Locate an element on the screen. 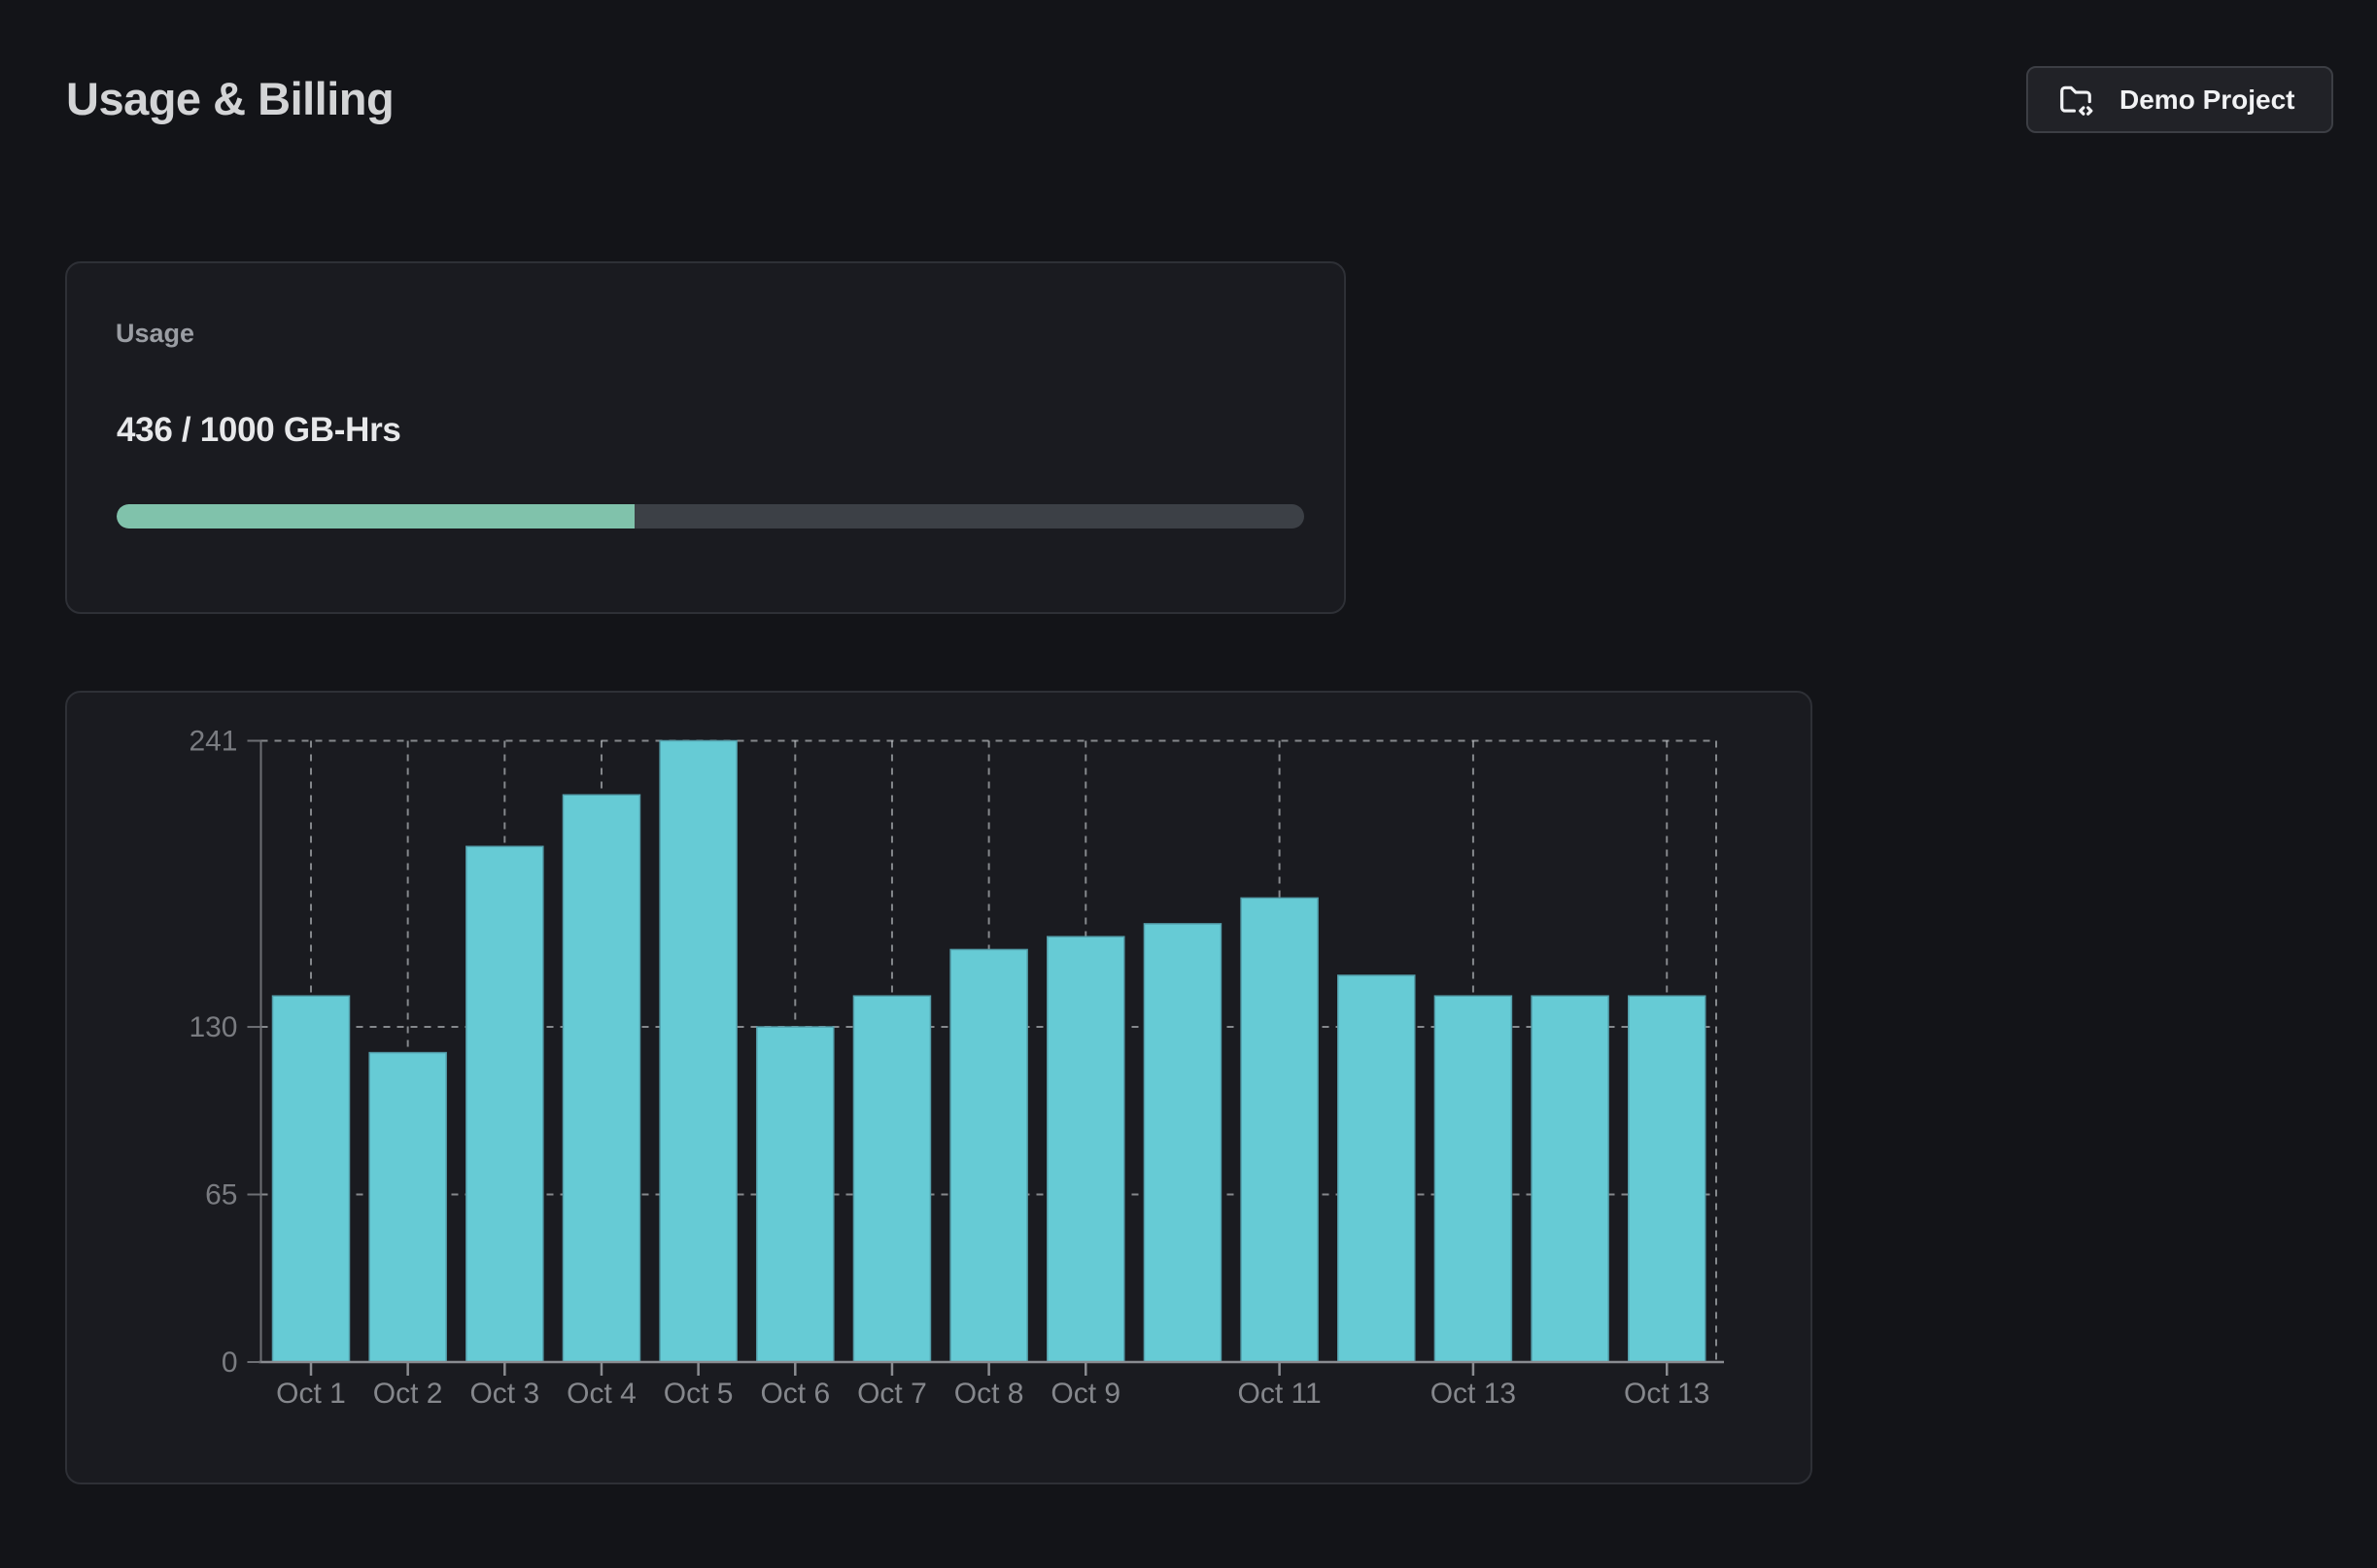 The width and height of the screenshot is (2377, 1568). svg-text: 130 is located at coordinates (213, 1027).